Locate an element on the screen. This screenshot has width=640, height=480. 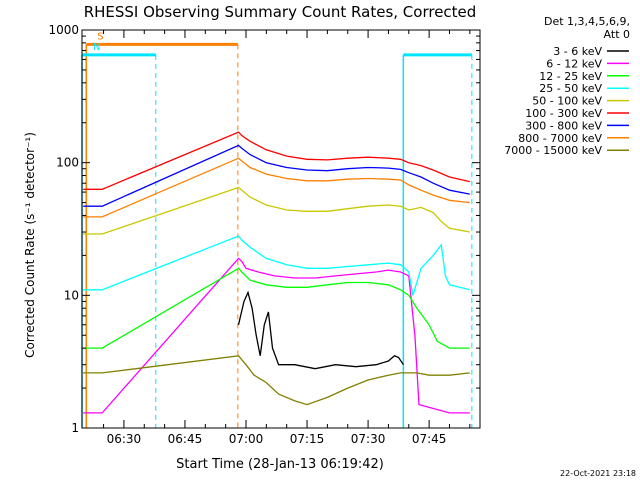
y-tick-label-1: 10 is located at coordinates (71, 295).